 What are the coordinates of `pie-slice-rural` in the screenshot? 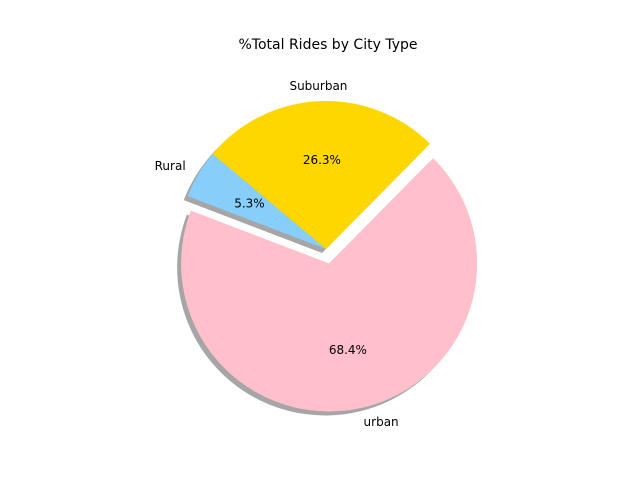 It's located at (256, 201).